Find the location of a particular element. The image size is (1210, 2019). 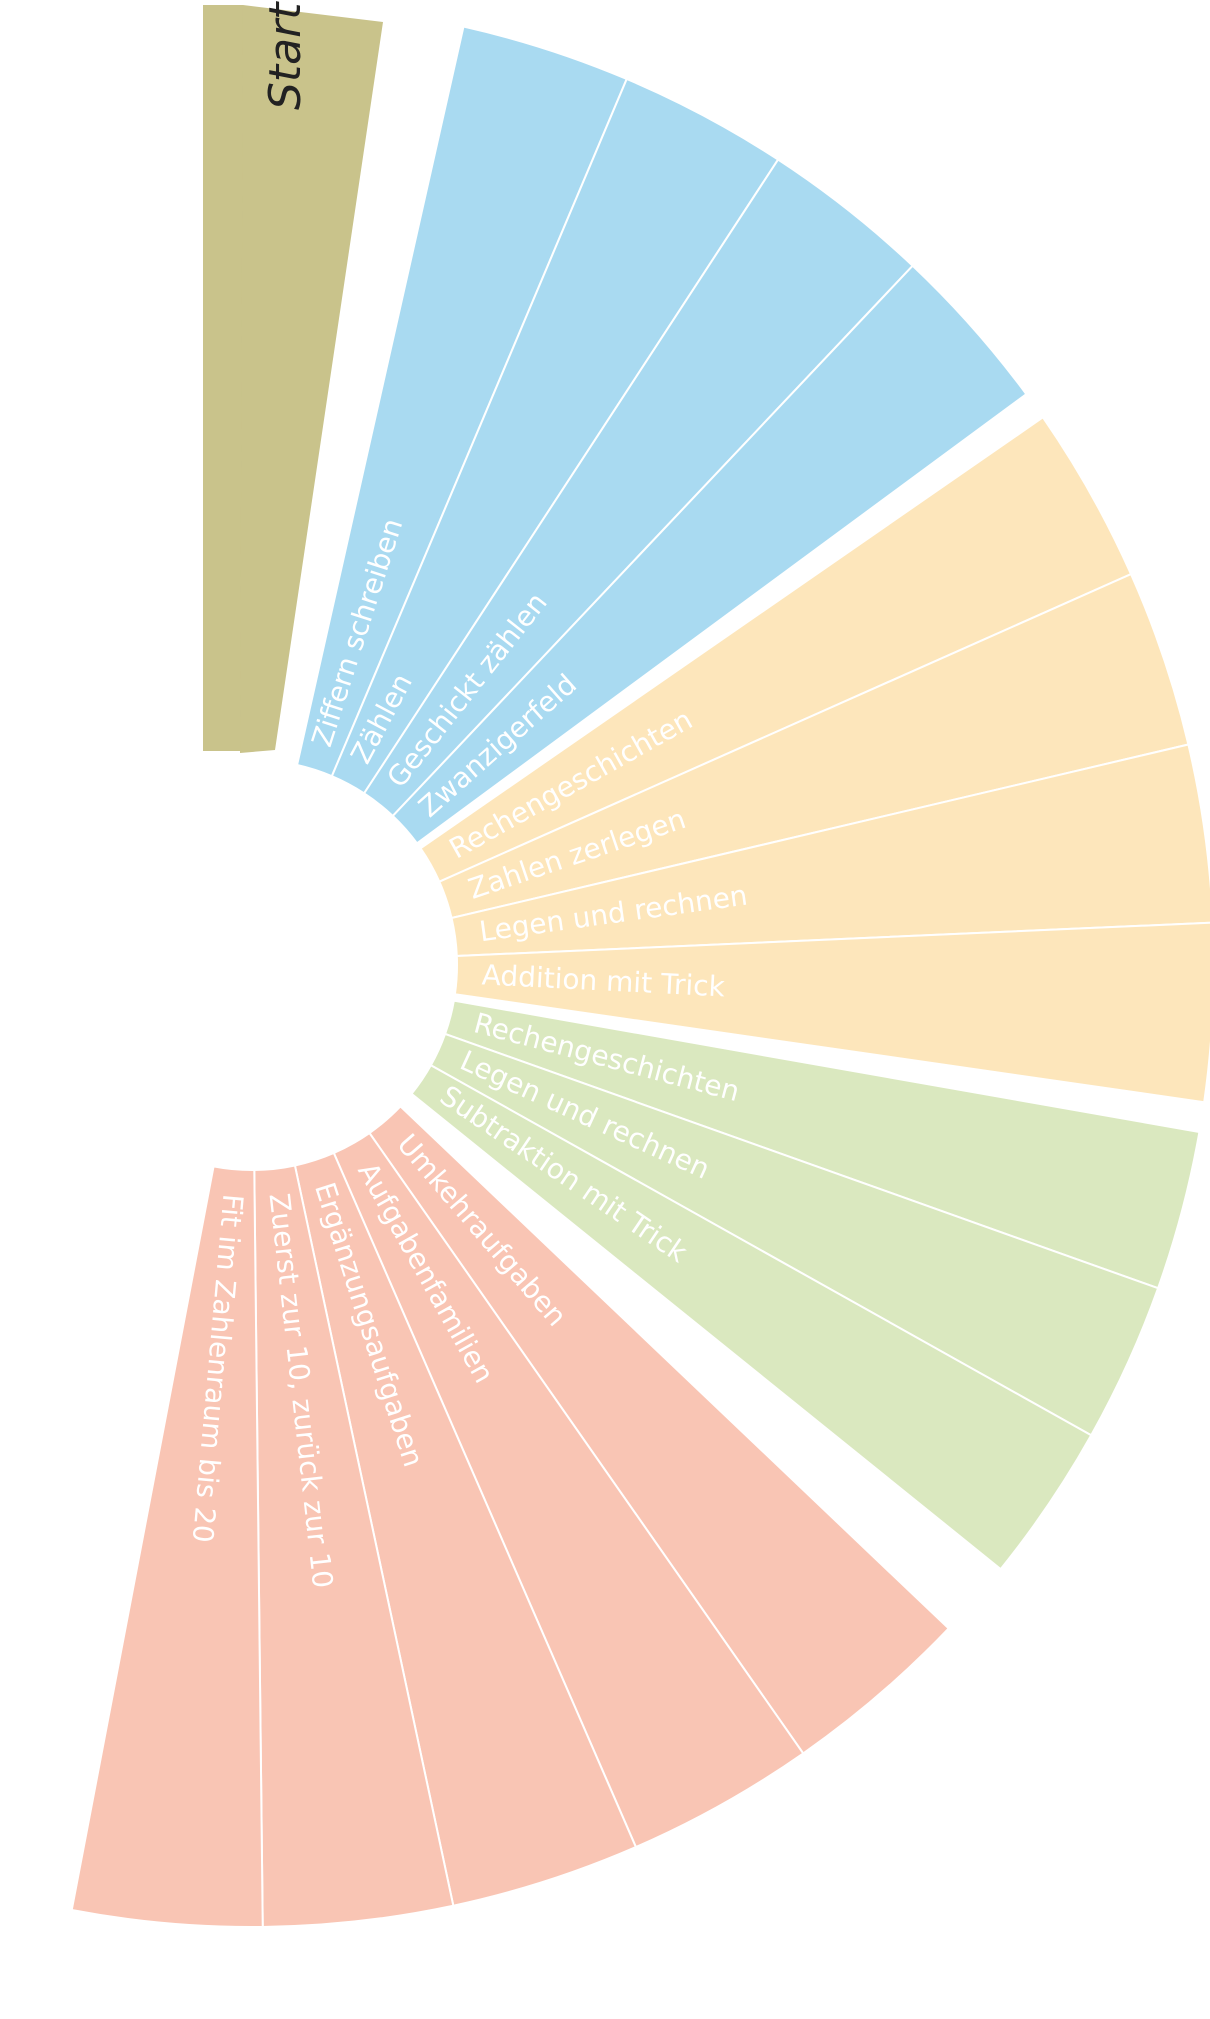

start-segment-wedge is located at coordinates (311, 379).